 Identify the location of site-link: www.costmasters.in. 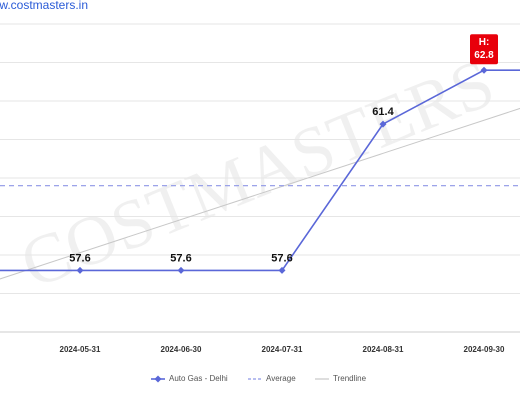
(44, 6).